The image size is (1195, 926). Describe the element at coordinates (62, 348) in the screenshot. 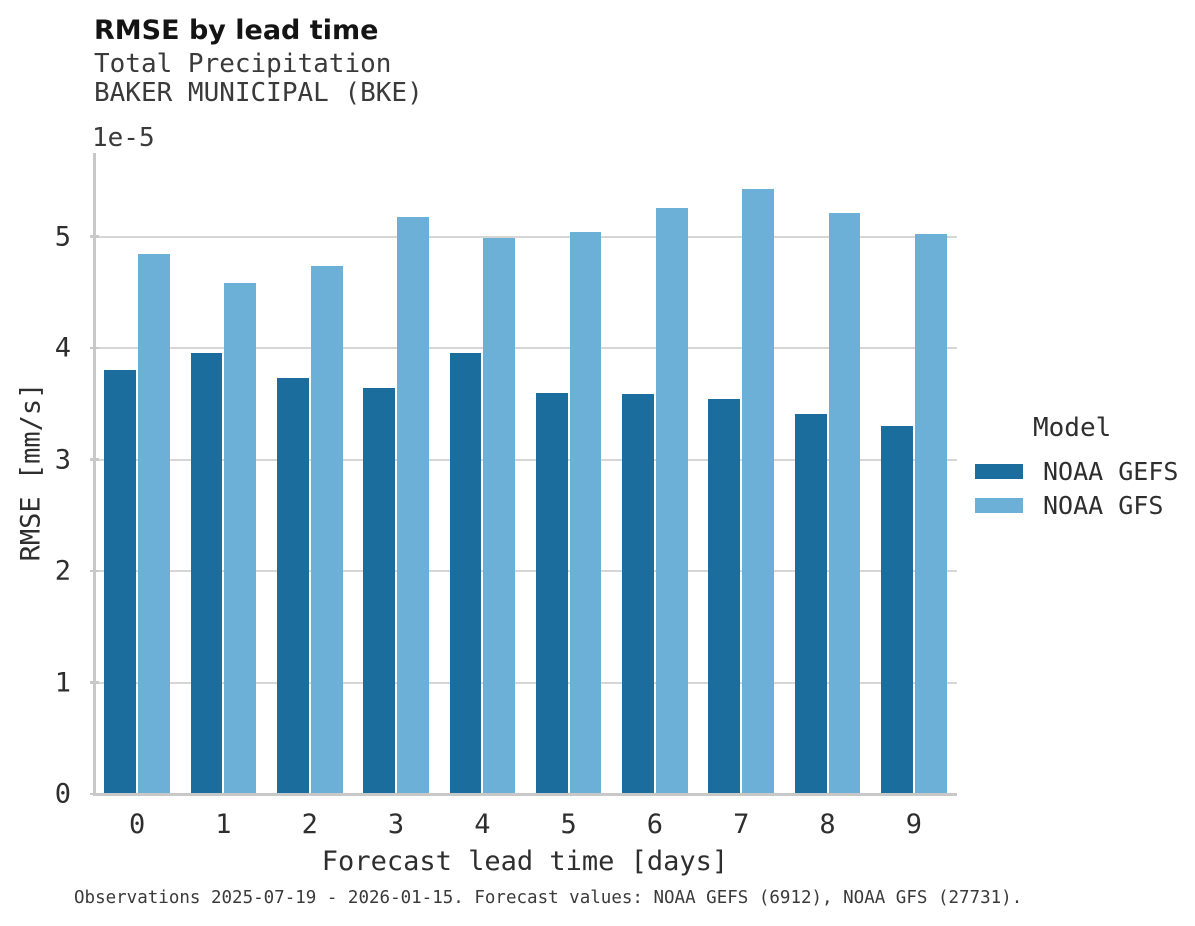

I see `y-tick-label-4: 4` at that location.